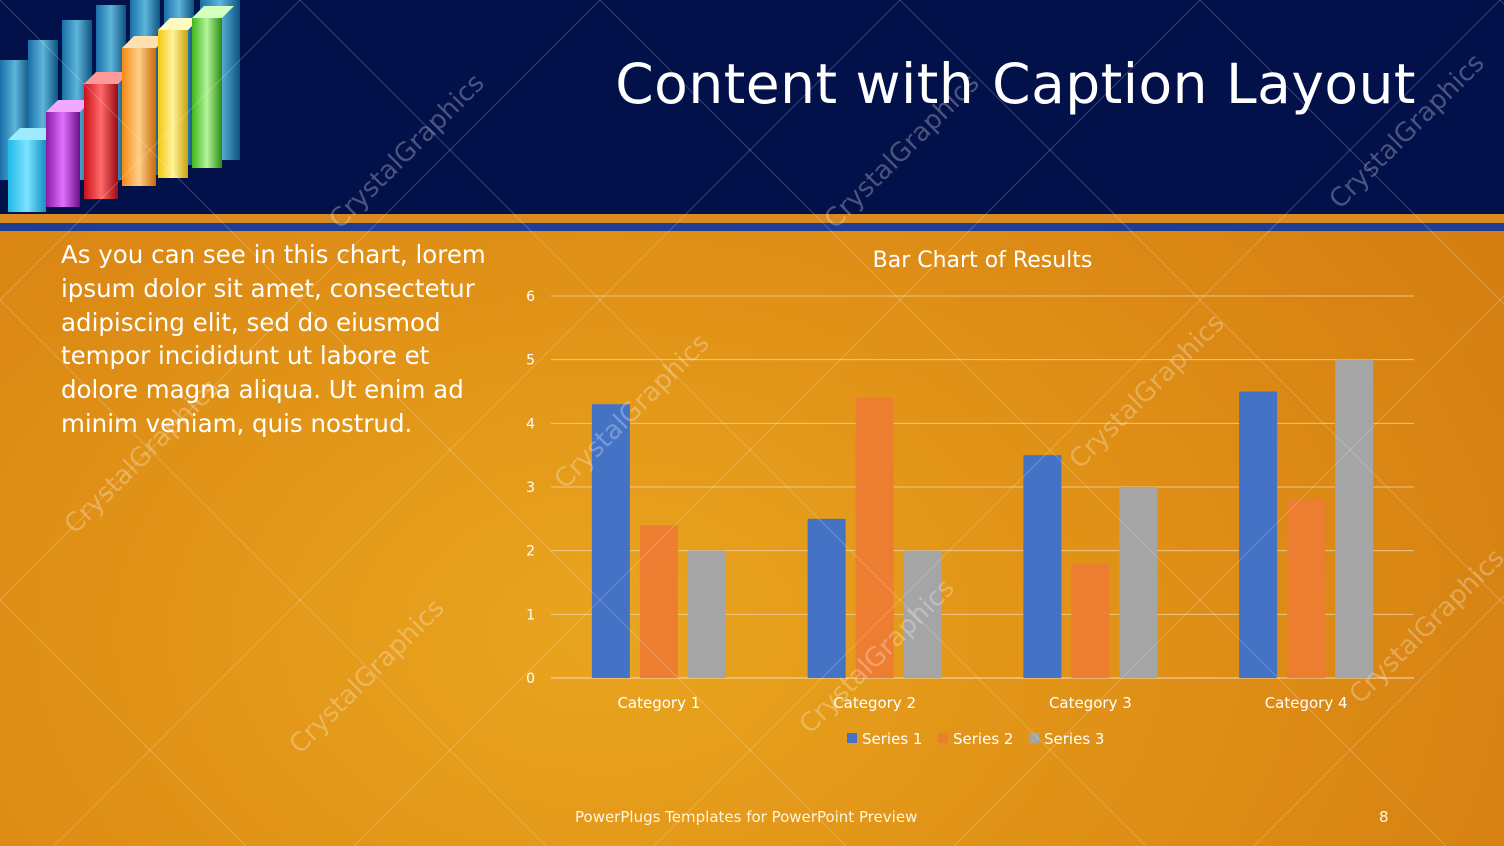 The image size is (1504, 846). Describe the element at coordinates (1306, 703) in the screenshot. I see `x-tick-label: Category 4` at that location.